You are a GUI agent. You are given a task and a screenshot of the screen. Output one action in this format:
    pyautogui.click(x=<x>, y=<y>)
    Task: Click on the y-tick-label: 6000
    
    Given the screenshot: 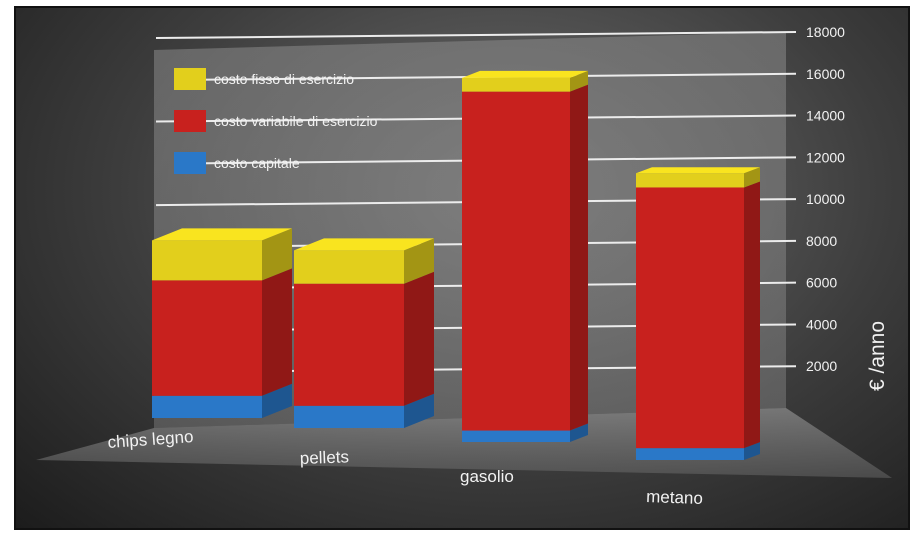 What is the action you would take?
    pyautogui.click(x=821, y=283)
    